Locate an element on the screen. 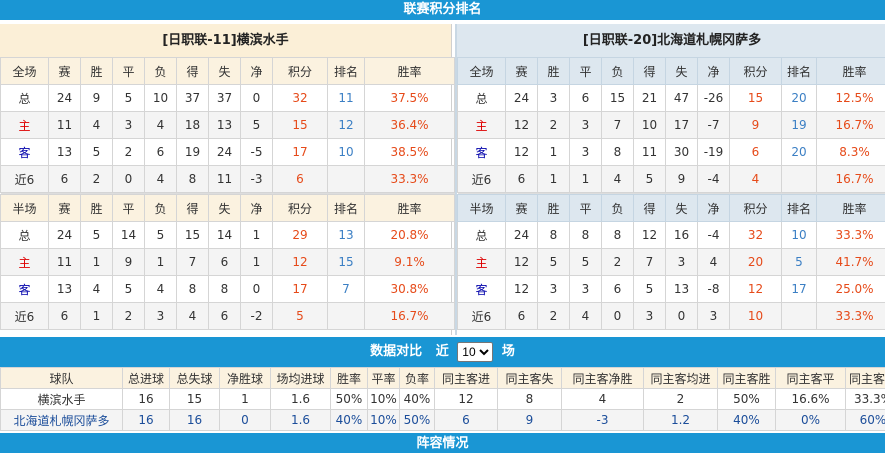 Image resolution: width=885 pixels, height=455 pixels. table-cell: 1.2 is located at coordinates (681, 420).